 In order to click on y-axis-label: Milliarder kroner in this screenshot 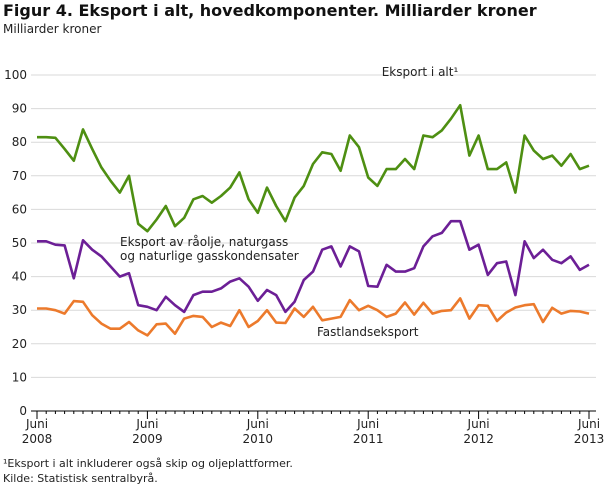, I will do `click(52, 29)`.